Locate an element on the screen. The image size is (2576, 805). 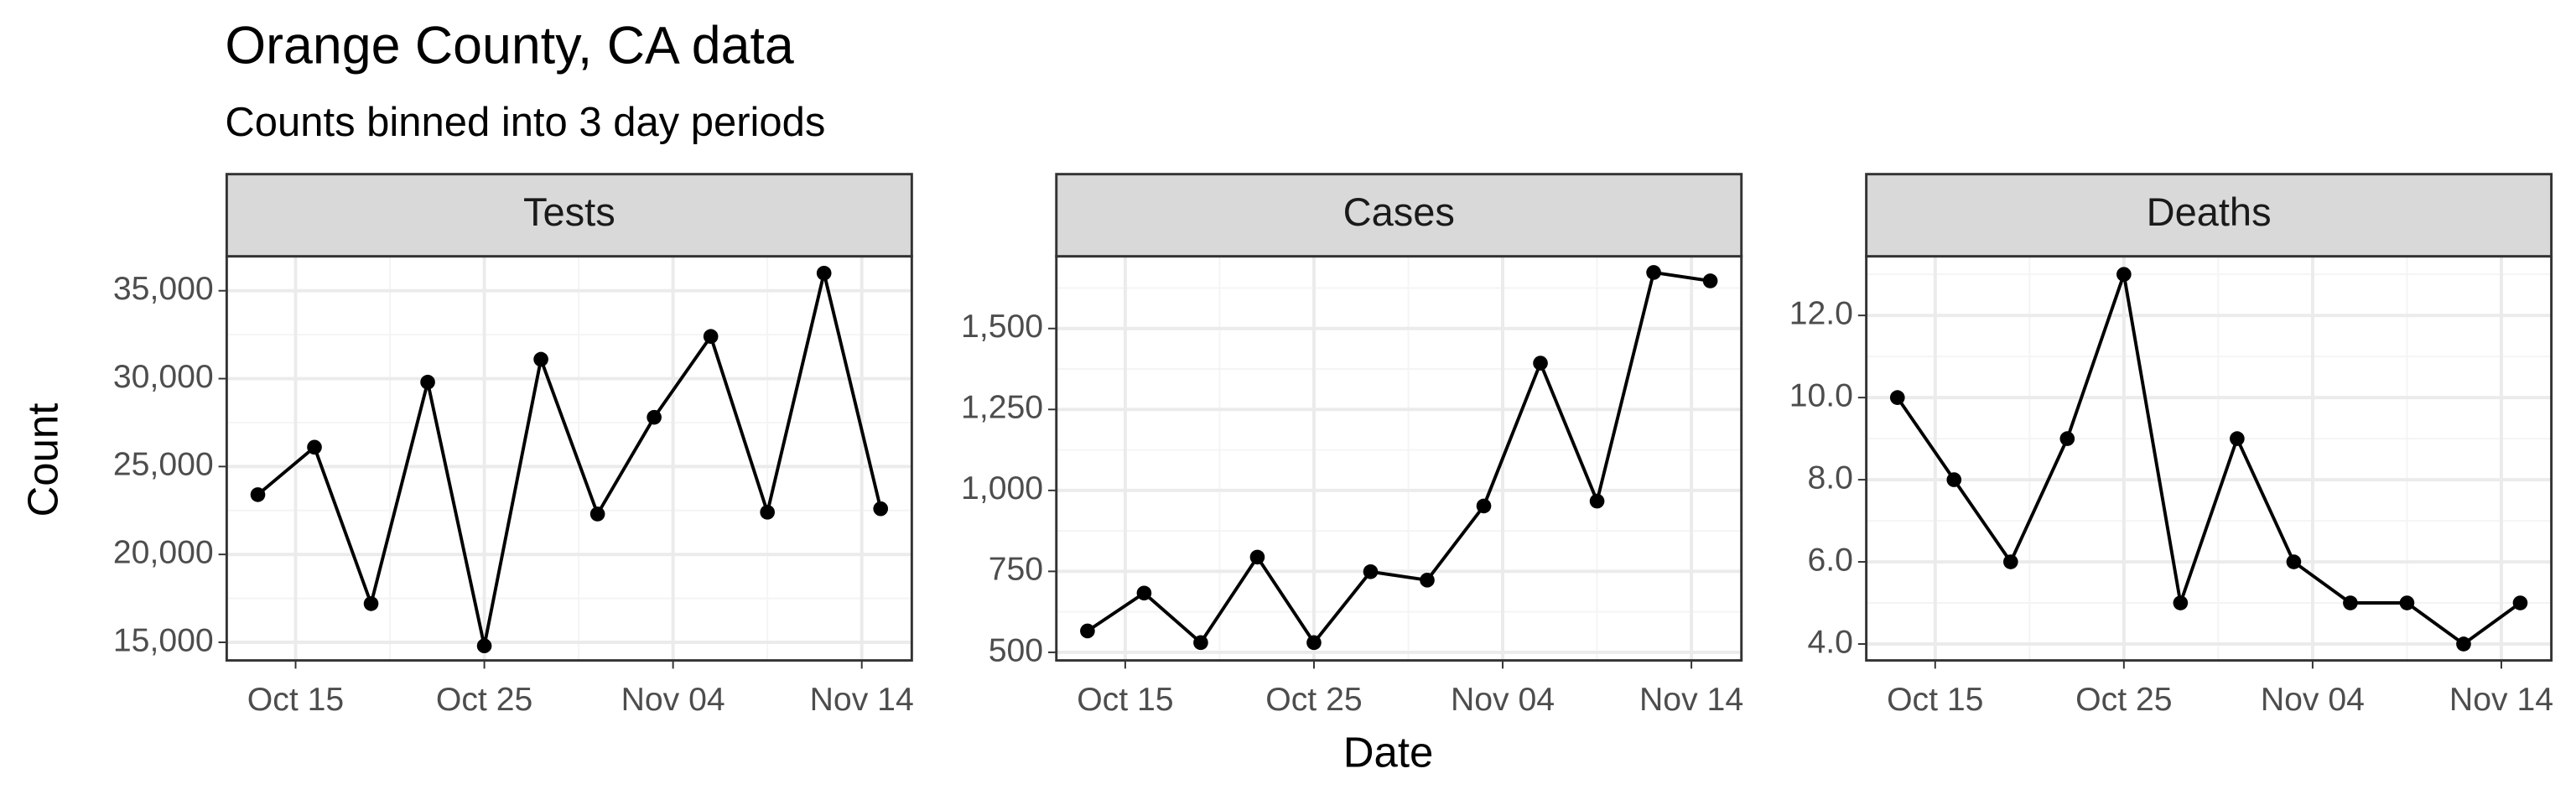
y-tick-label: 35,000 is located at coordinates (163, 289).